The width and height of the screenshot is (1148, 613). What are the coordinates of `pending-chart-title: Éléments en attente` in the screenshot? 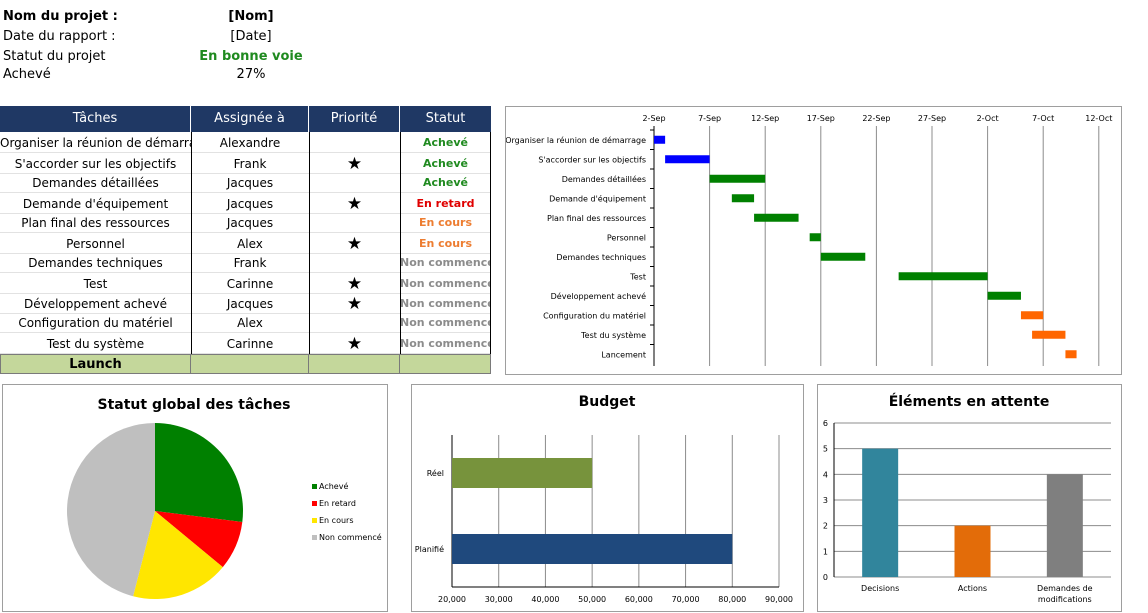 It's located at (969, 401).